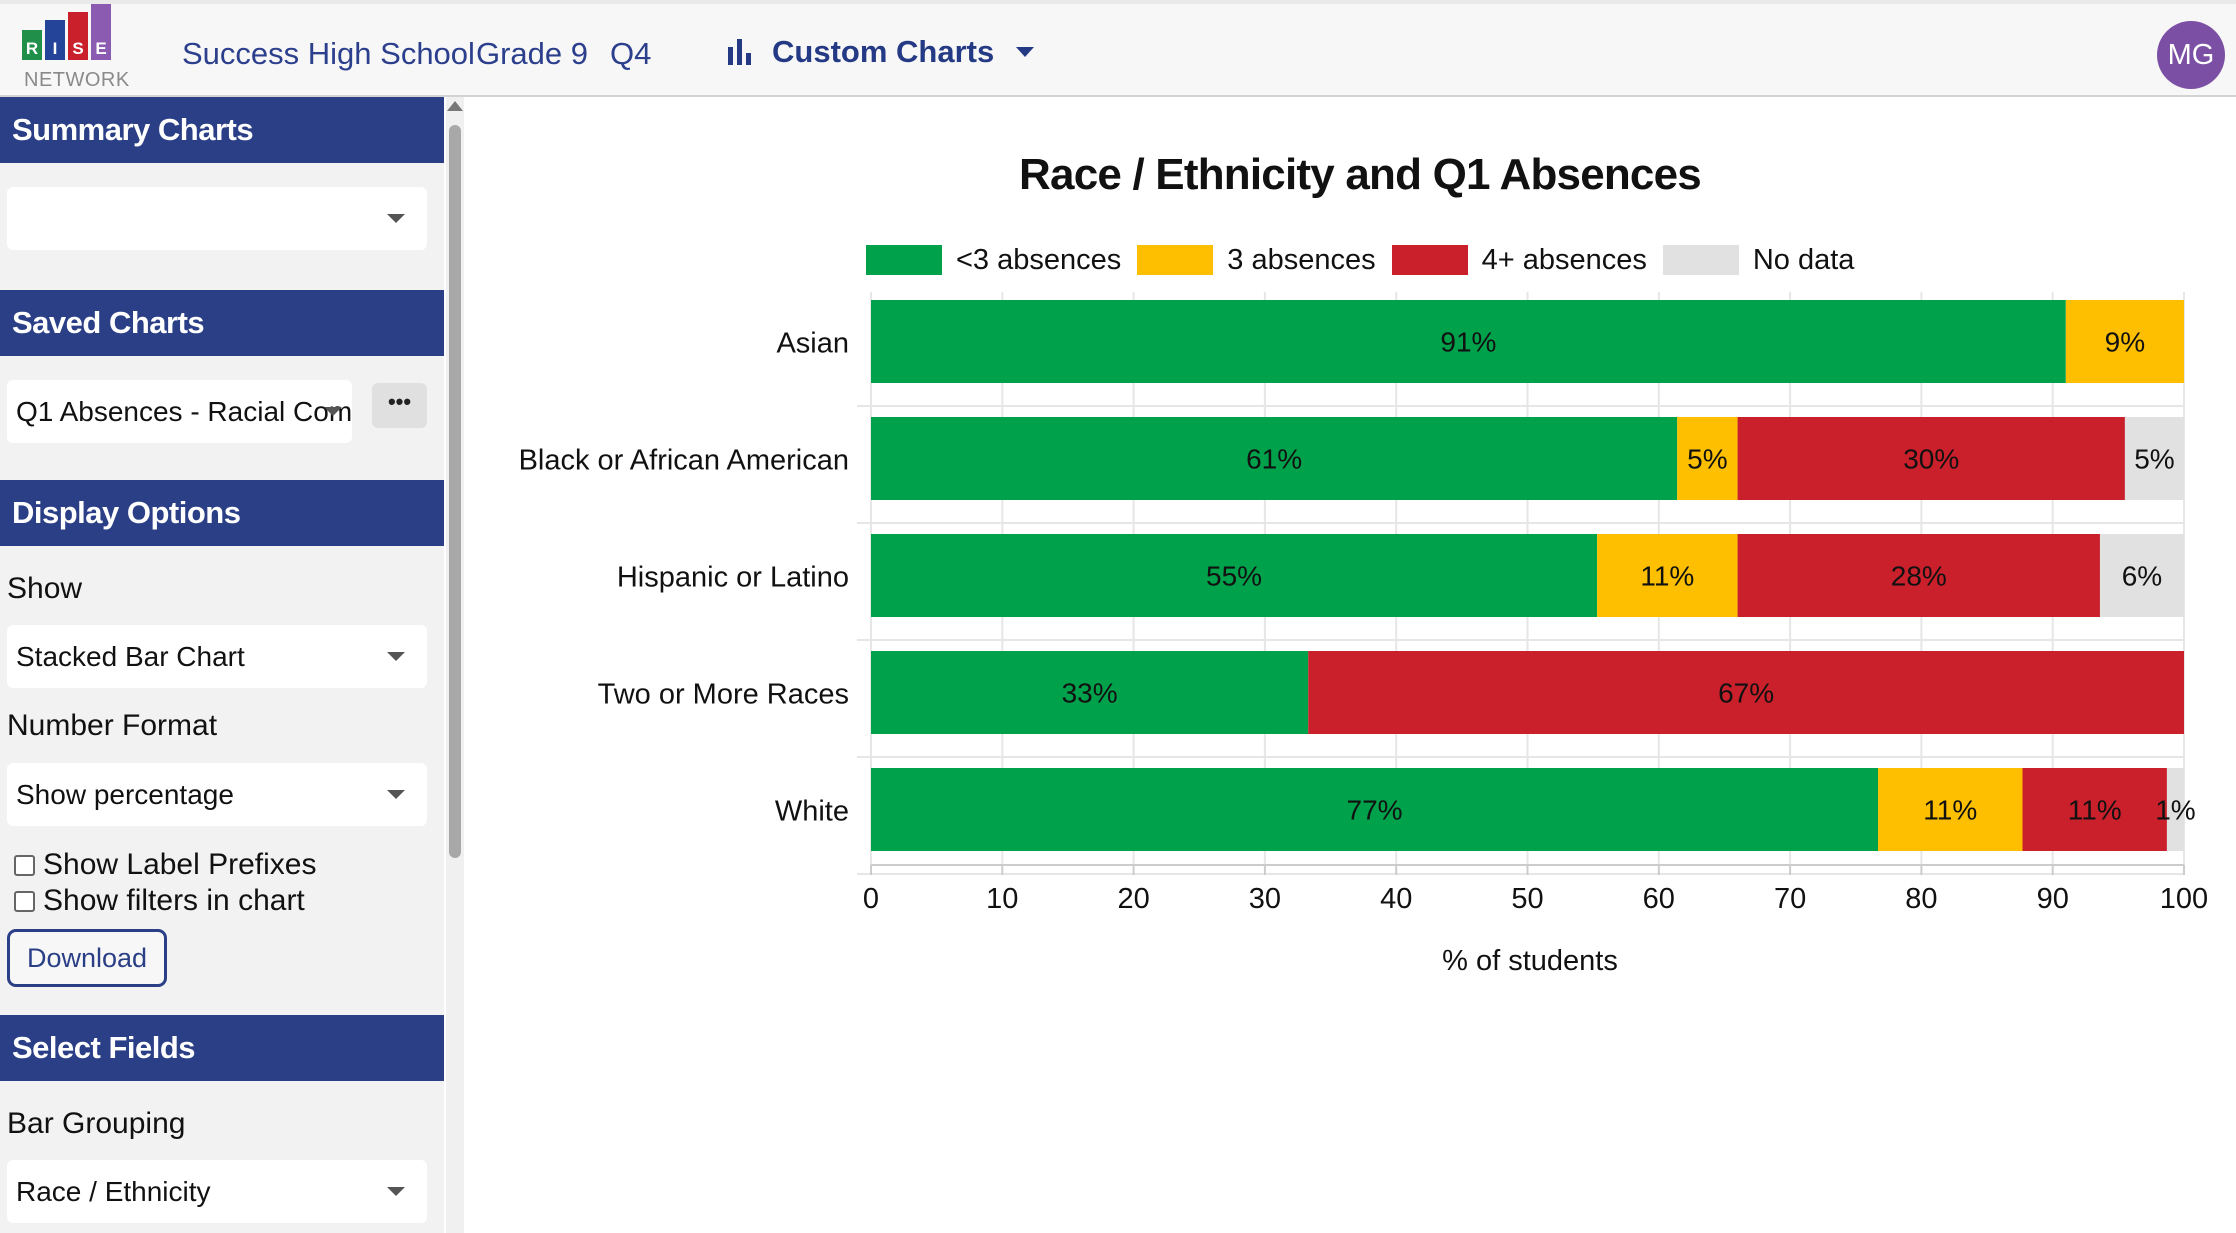 This screenshot has width=2236, height=1233. Describe the element at coordinates (1564, 259) in the screenshot. I see `legend-label: 4+ absences` at that location.